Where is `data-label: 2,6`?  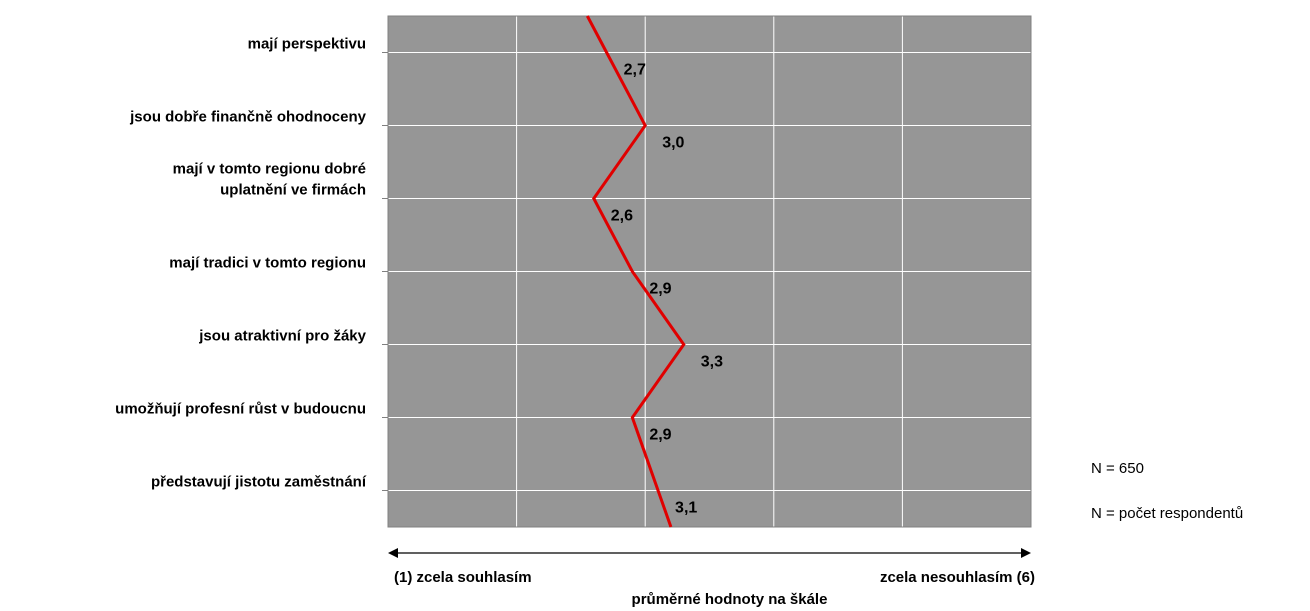 data-label: 2,6 is located at coordinates (622, 216).